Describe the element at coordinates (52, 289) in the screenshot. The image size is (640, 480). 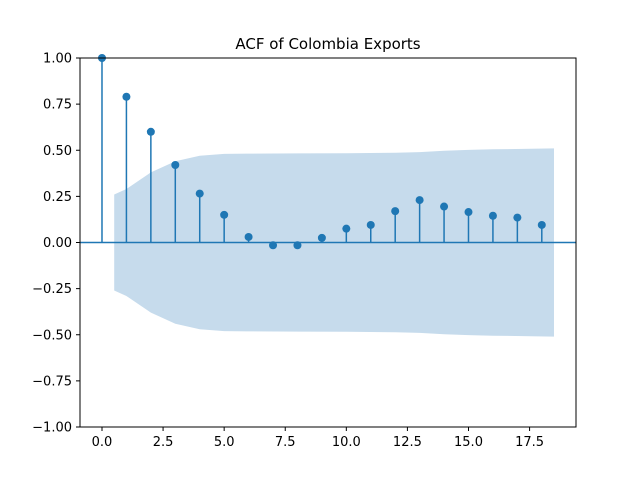
I see `y-tick-label: −0.25` at that location.